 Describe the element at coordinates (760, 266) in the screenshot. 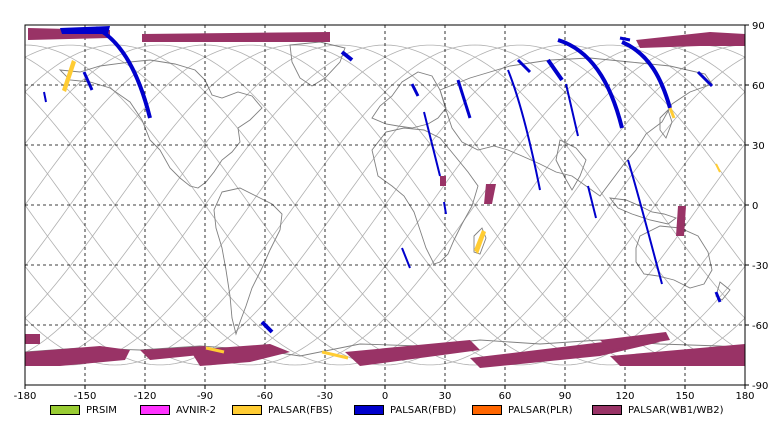

I see `y-tick-label: -30` at that location.